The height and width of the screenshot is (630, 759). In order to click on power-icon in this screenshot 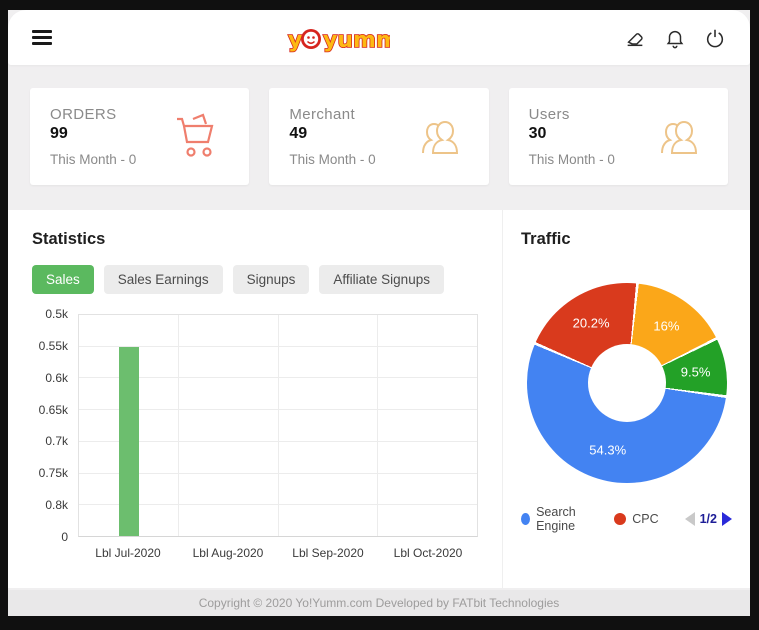, I will do `click(715, 38)`.